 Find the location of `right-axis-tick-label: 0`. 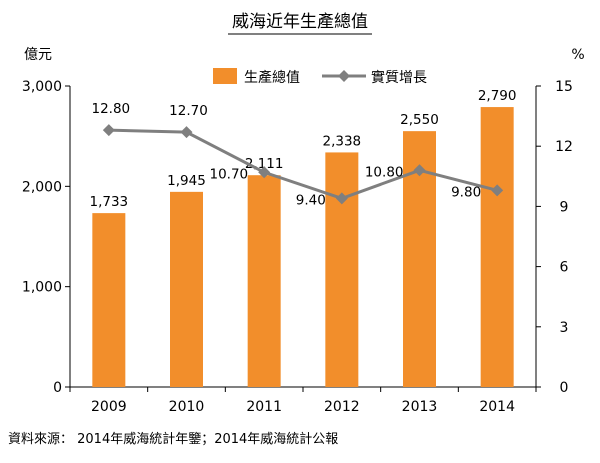

right-axis-tick-label: 0 is located at coordinates (564, 388).